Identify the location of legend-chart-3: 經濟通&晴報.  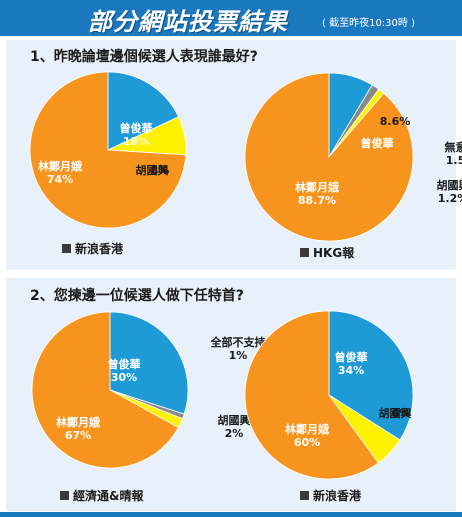
(101, 495).